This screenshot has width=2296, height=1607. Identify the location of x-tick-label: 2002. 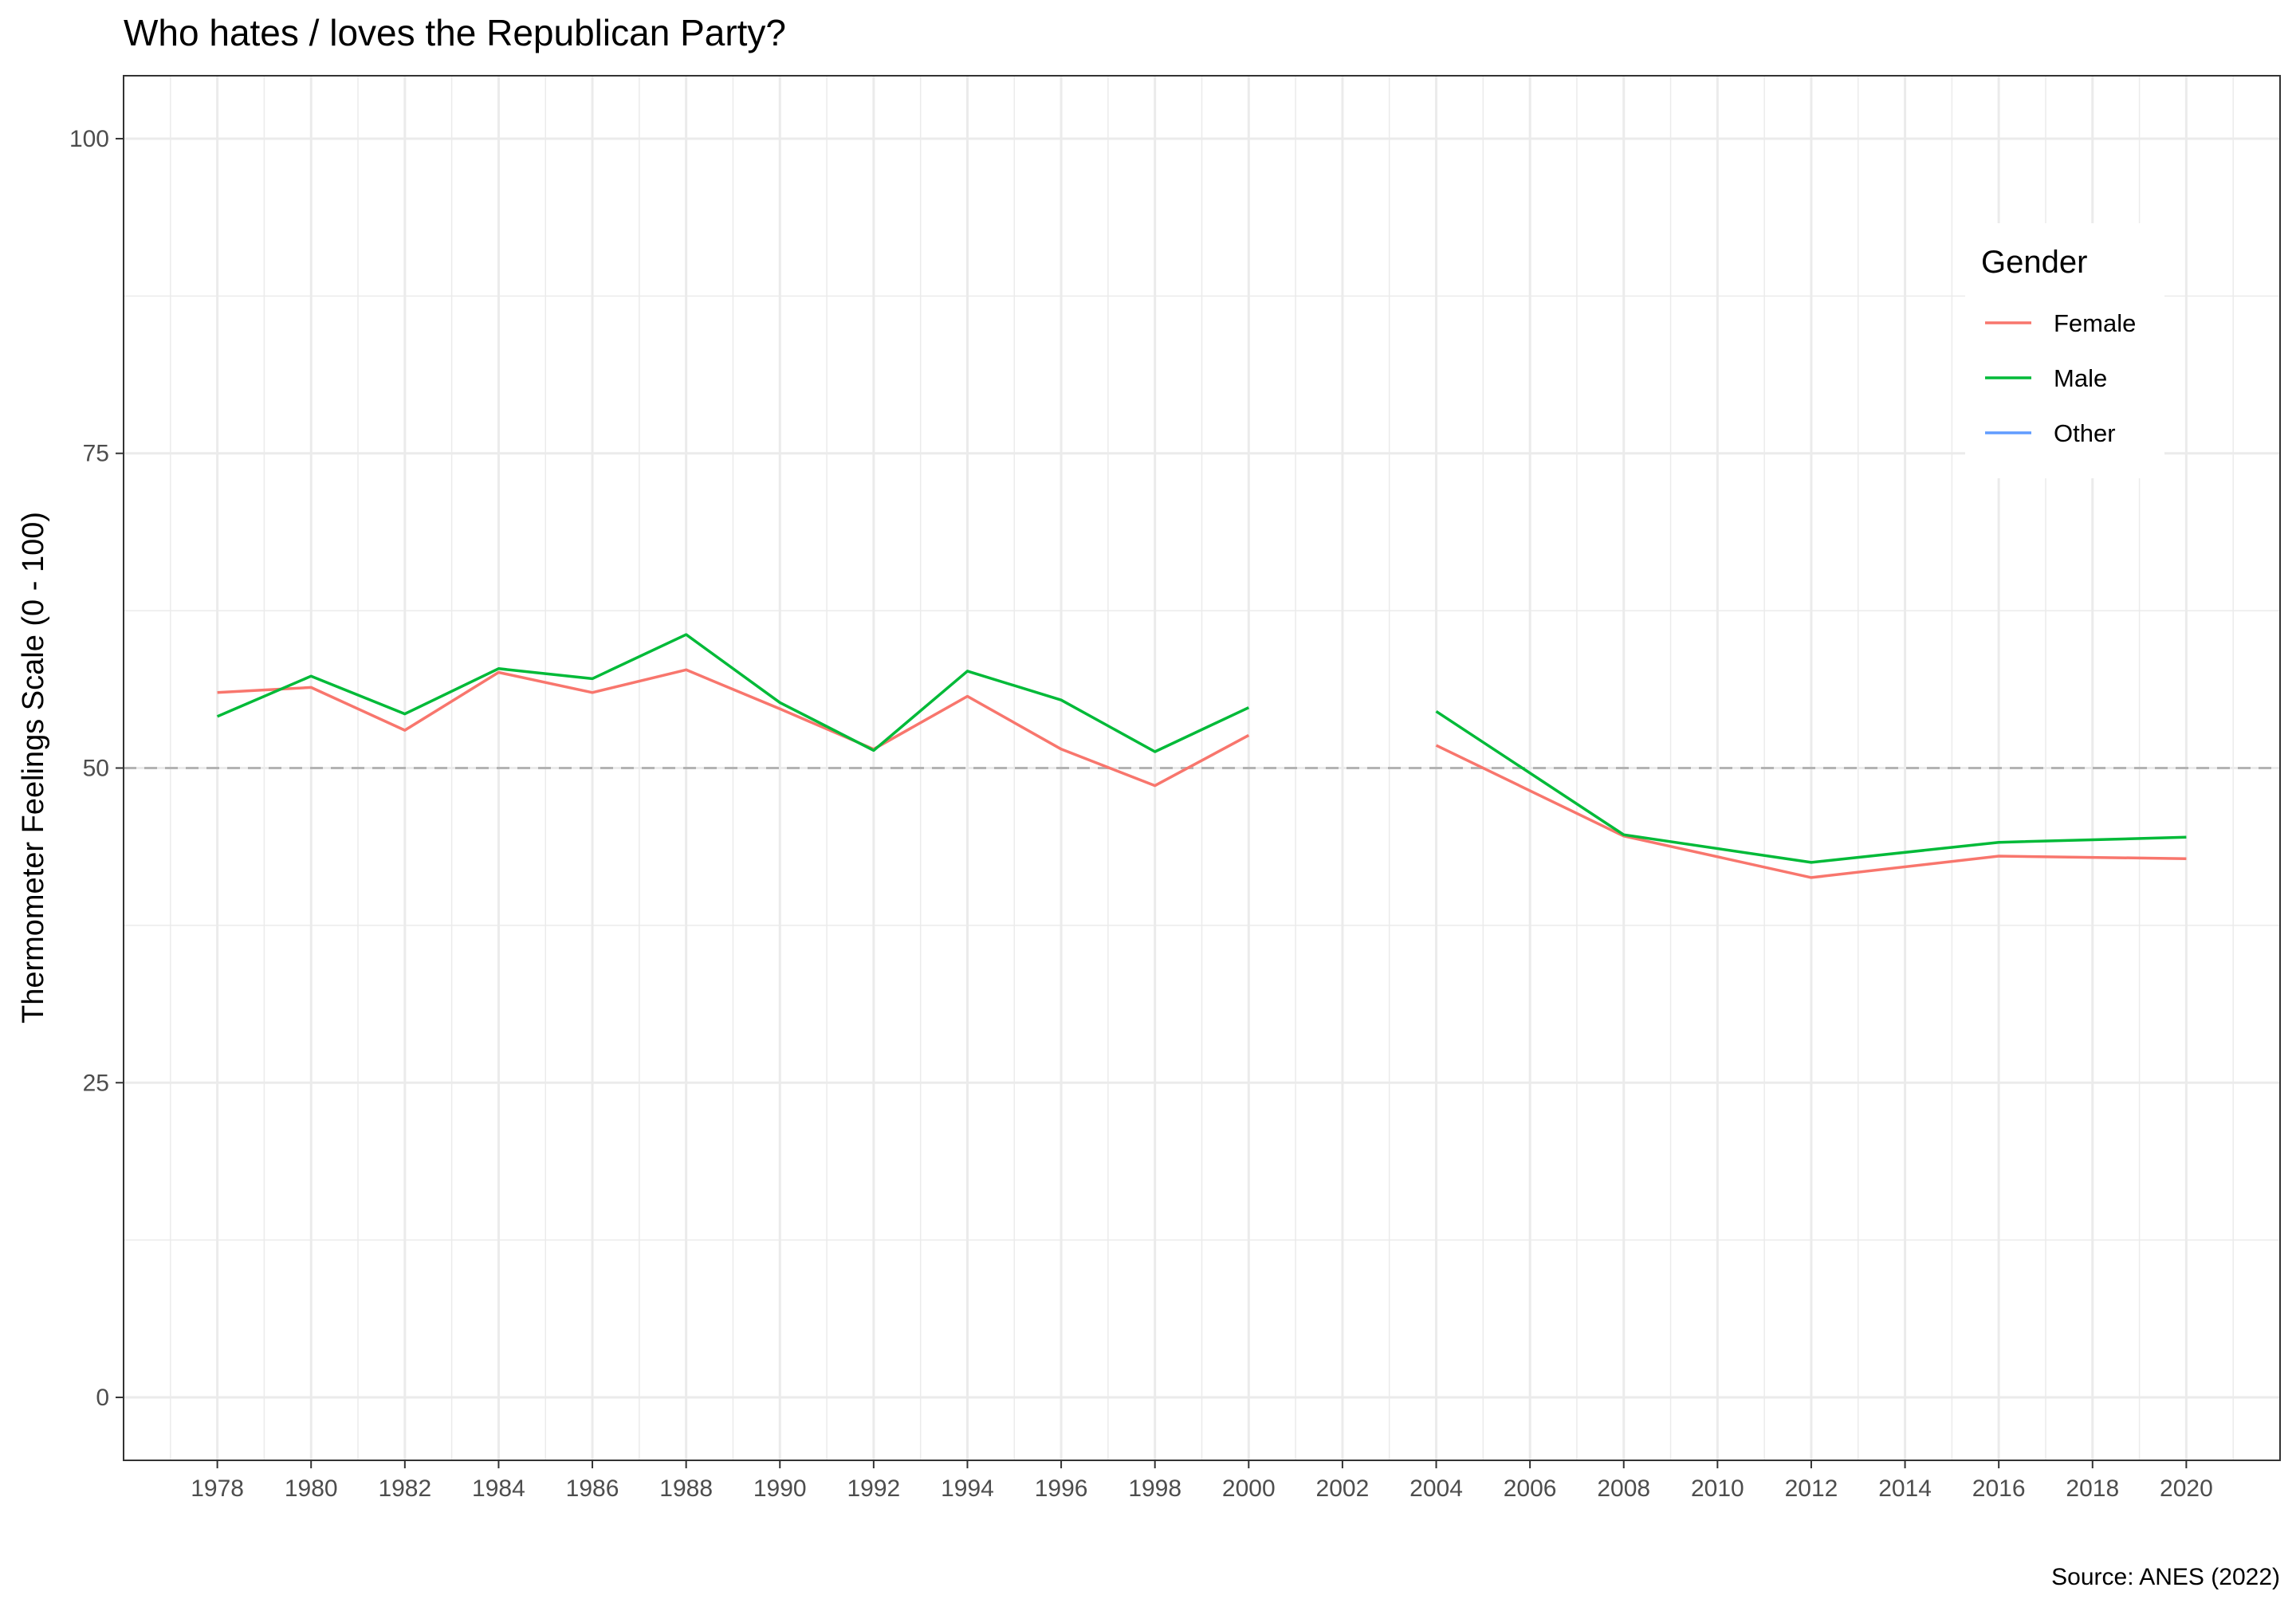
(1343, 1488).